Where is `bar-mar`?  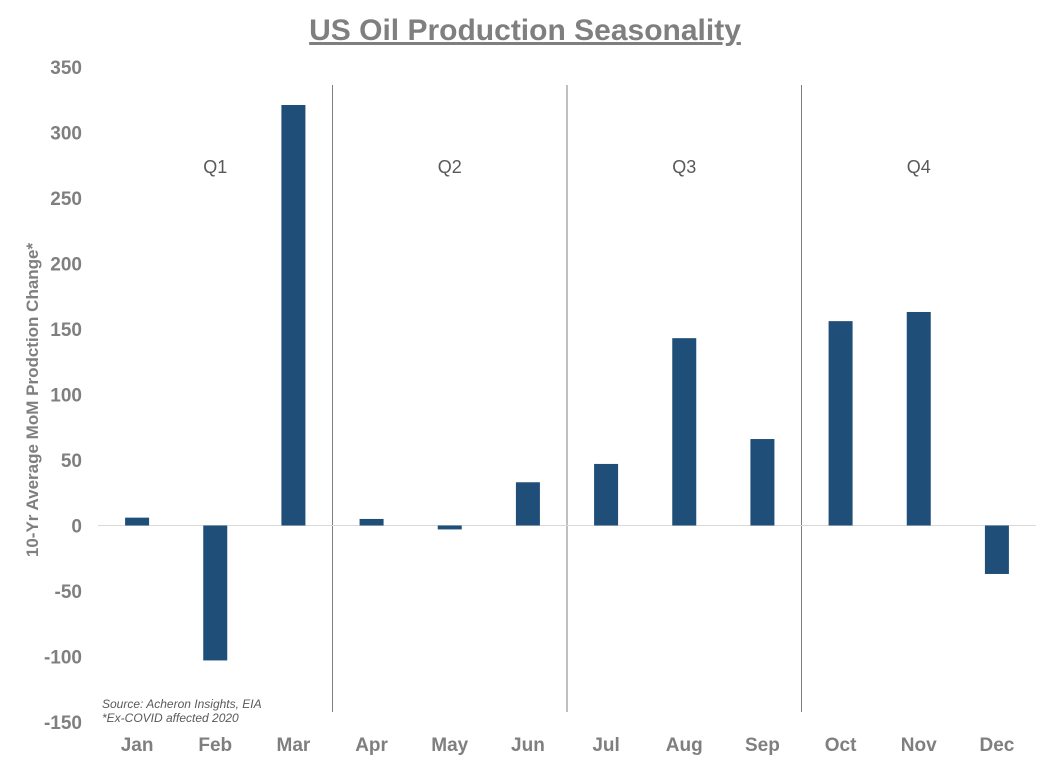 bar-mar is located at coordinates (293, 315).